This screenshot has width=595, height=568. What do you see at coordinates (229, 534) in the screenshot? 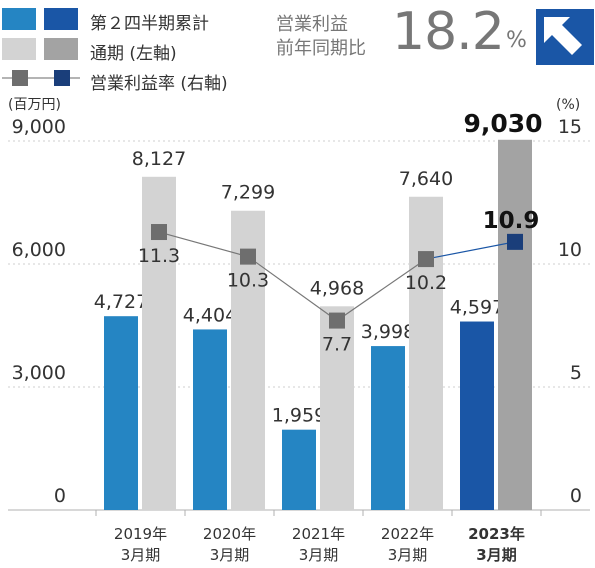
I see `x-tick-label: 2020年` at bounding box center [229, 534].